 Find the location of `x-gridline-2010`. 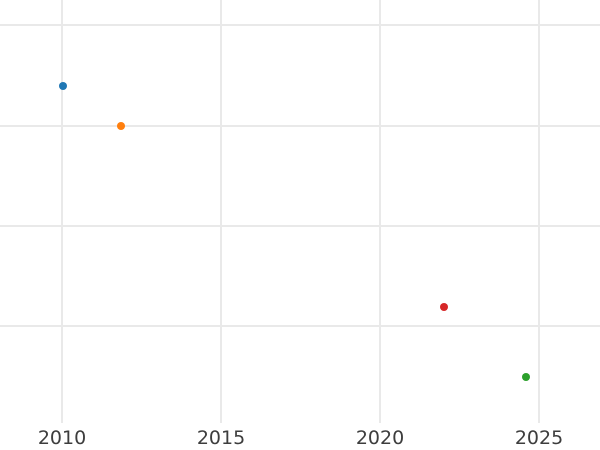

x-gridline-2010 is located at coordinates (62, 211).